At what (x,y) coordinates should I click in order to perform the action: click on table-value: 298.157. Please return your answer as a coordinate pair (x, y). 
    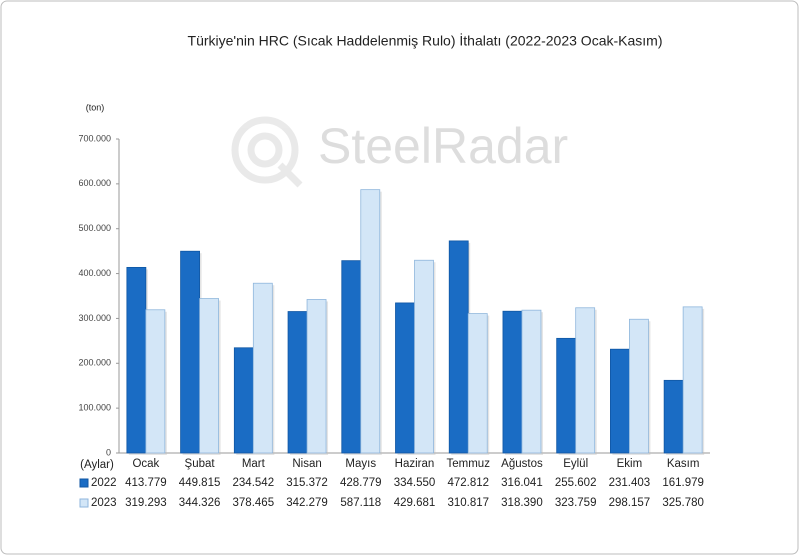
    Looking at the image, I should click on (630, 503).